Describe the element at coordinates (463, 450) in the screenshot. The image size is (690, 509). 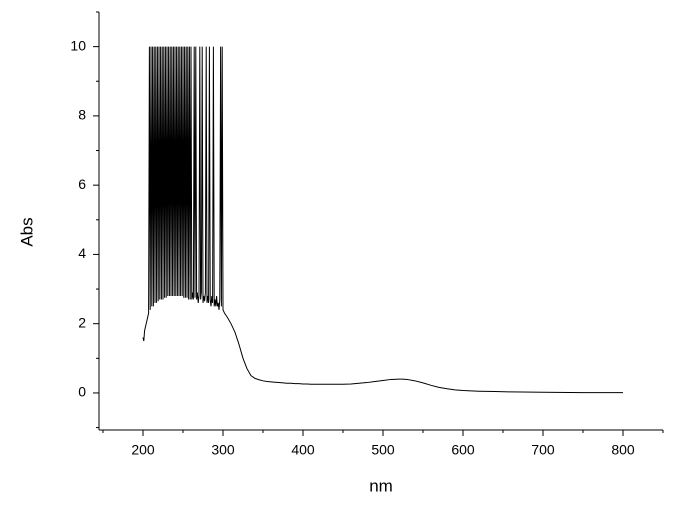
I see `x-tick-label: 600` at that location.